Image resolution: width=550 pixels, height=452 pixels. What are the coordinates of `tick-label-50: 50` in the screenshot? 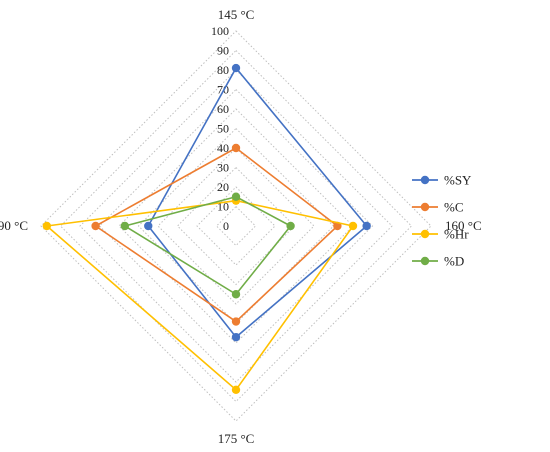 It's located at (223, 129).